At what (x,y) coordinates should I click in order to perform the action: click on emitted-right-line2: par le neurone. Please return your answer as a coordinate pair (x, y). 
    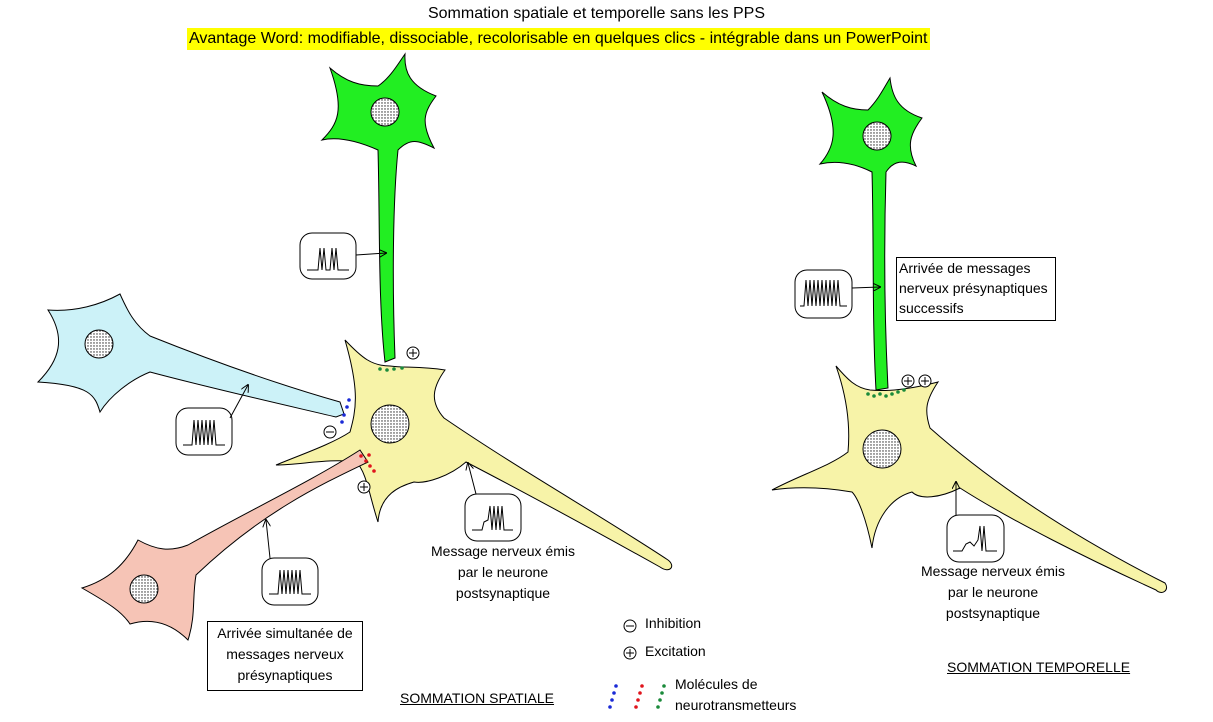
    Looking at the image, I should click on (993, 592).